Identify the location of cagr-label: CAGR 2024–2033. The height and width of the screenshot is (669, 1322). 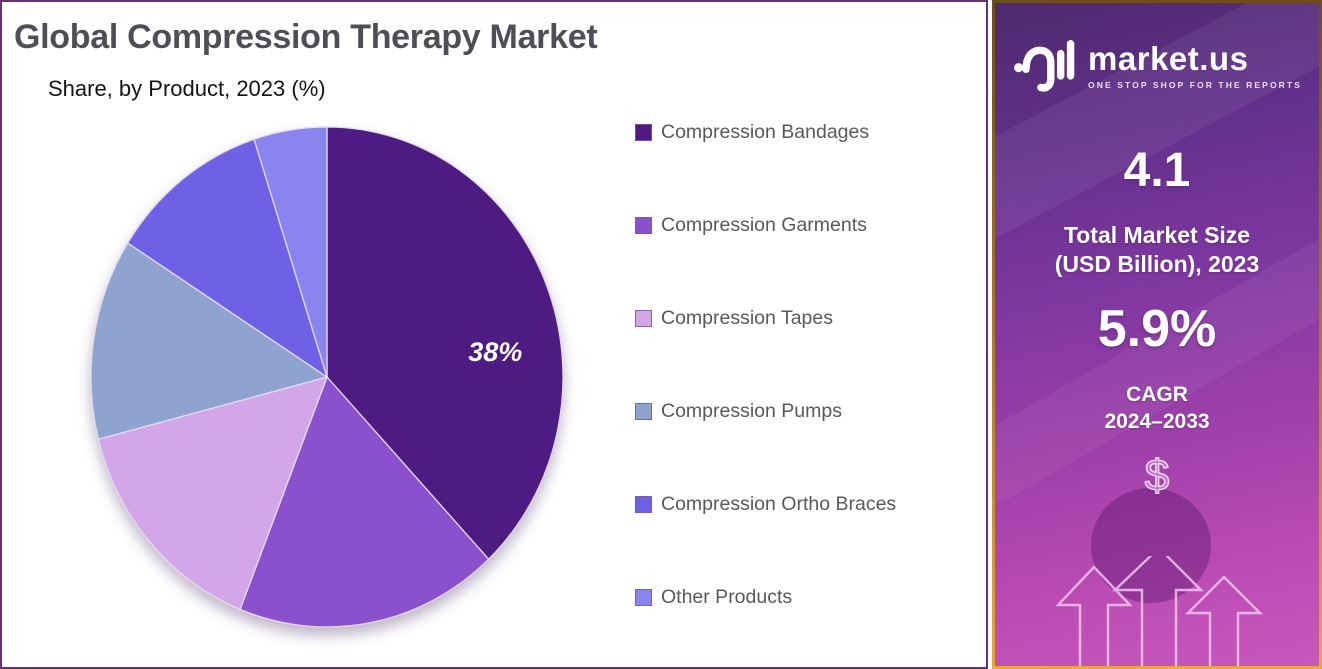
(1157, 408).